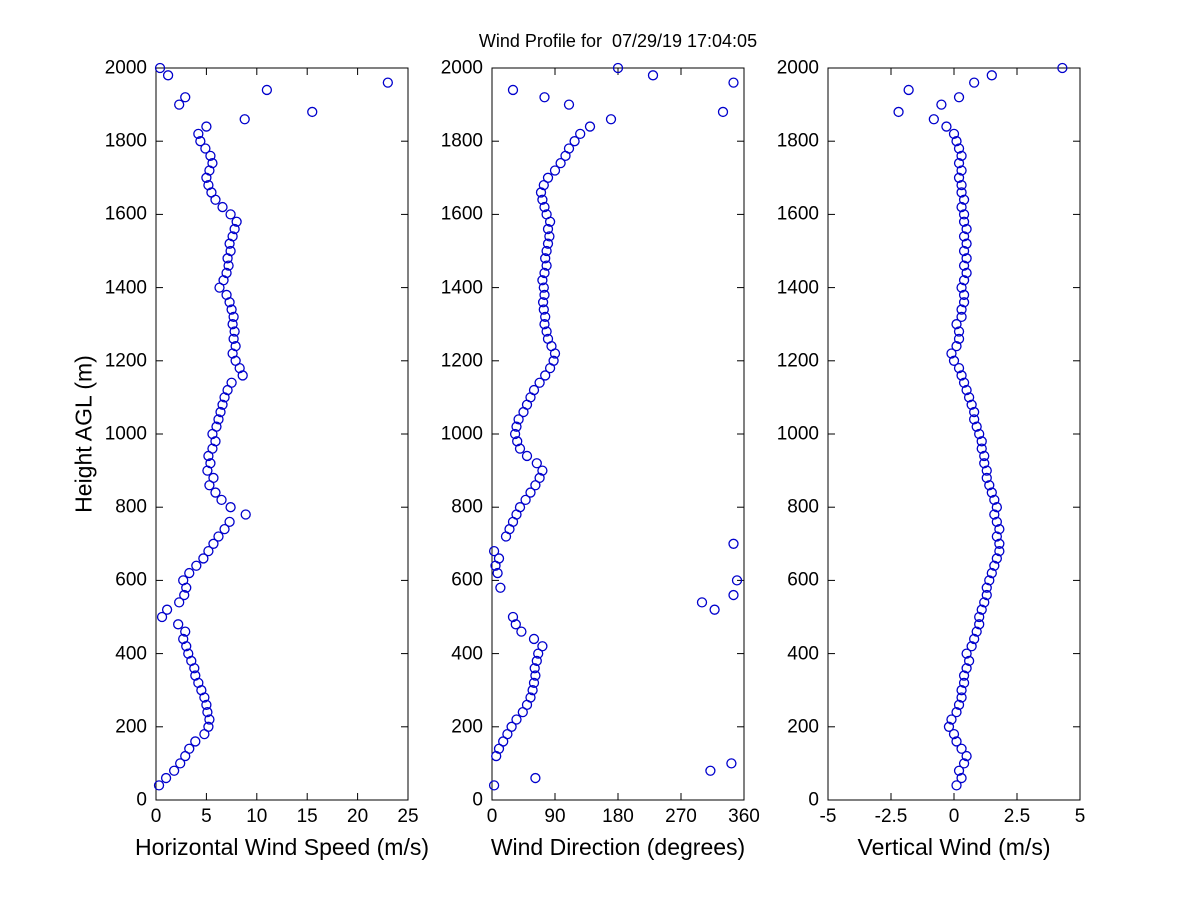  I want to click on x-tick-label: 0, so click(954, 816).